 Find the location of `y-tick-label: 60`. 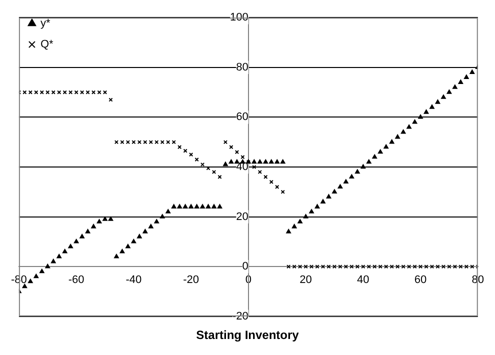

y-tick-label: 60 is located at coordinates (242, 117).